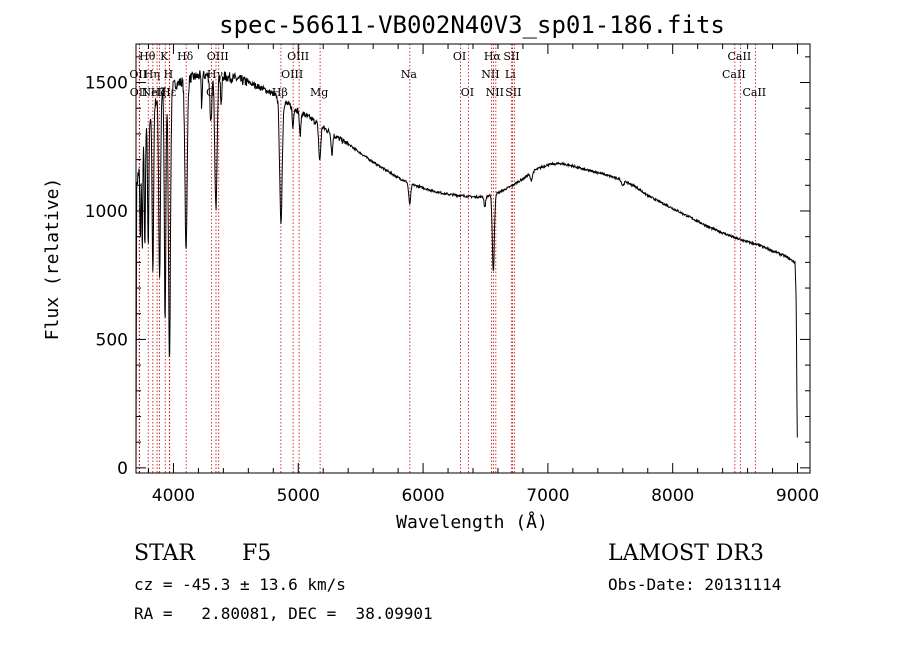  What do you see at coordinates (106, 212) in the screenshot?
I see `y-tick-label: 1000` at bounding box center [106, 212].